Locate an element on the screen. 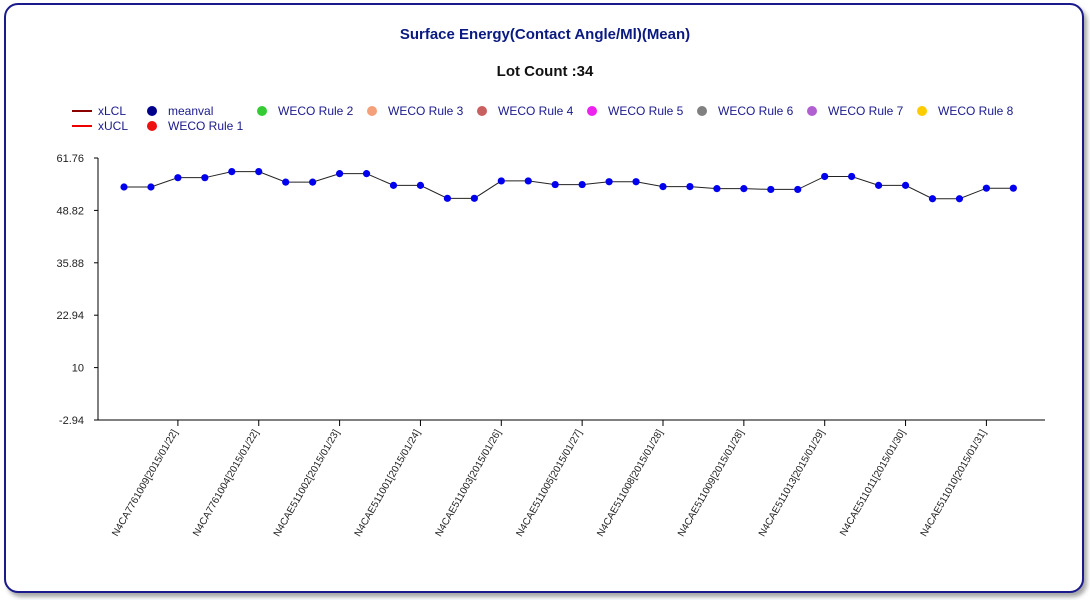 This screenshot has width=1090, height=600. x-tick-label: N4CAE511001[2015/01/24] is located at coordinates (388, 483).